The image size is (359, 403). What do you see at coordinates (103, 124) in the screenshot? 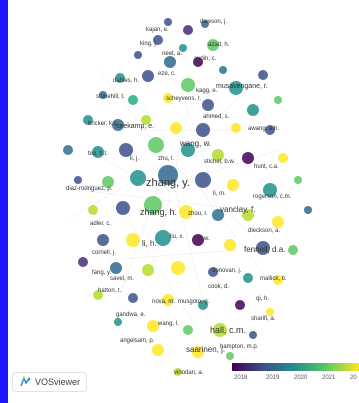
I see `author-label: bricker, k.s.` at bounding box center [103, 124].